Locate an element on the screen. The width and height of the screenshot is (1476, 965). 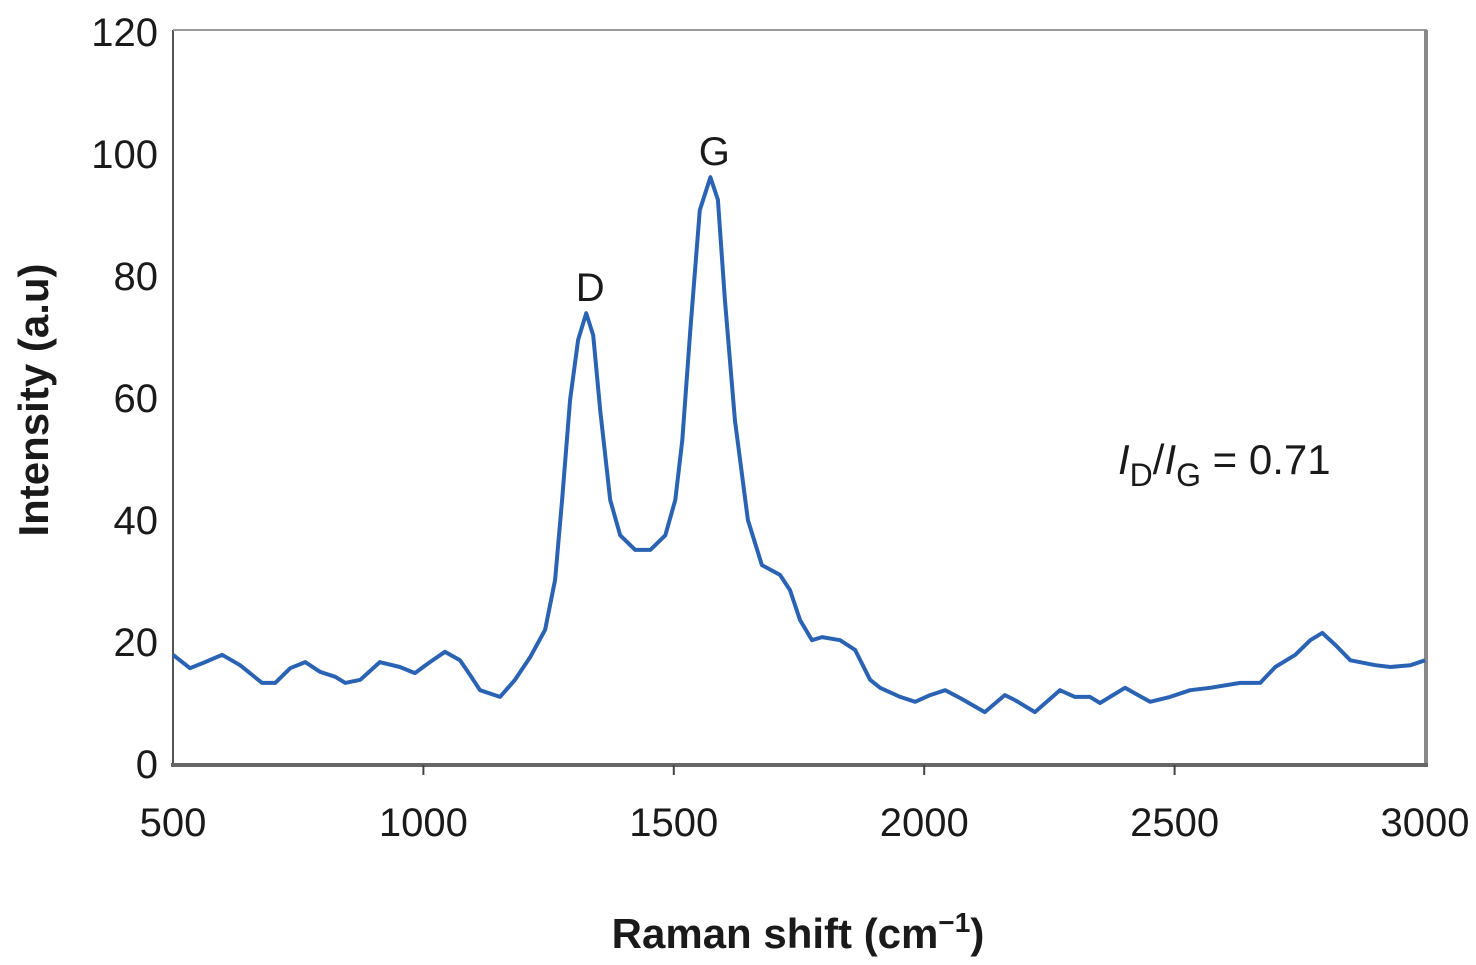
ratio-annotation: ID/IG = 0.71 is located at coordinates (1224, 464).